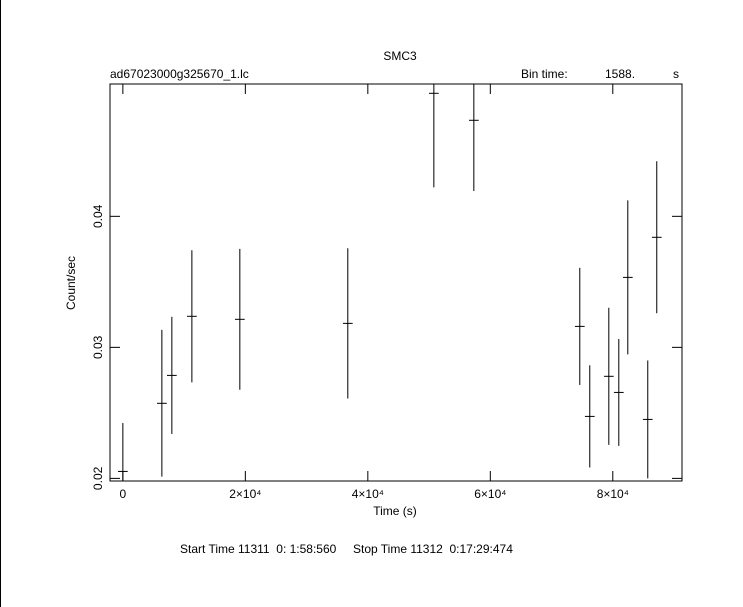 This screenshot has height=607, width=743. Describe the element at coordinates (179, 74) in the screenshot. I see `file-name: ad67023000g325670_1.lc` at that location.